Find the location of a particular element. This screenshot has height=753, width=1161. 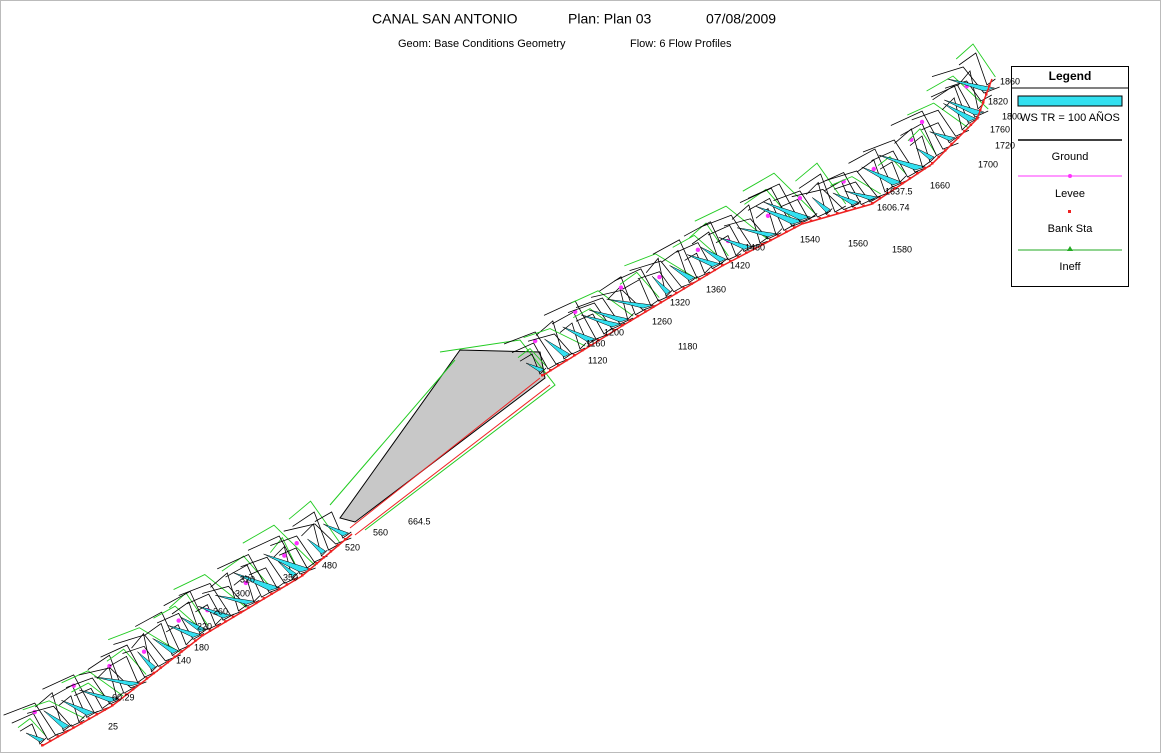

thalweg is located at coordinates (197, 640).